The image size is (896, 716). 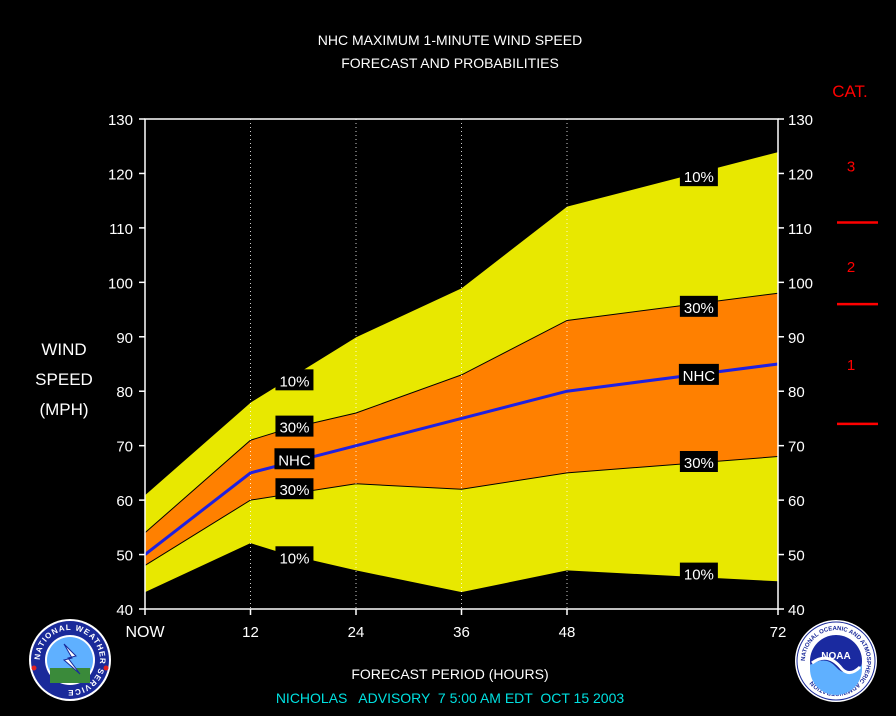 I want to click on y-tick-label-left-50: 50, so click(x=124, y=556).